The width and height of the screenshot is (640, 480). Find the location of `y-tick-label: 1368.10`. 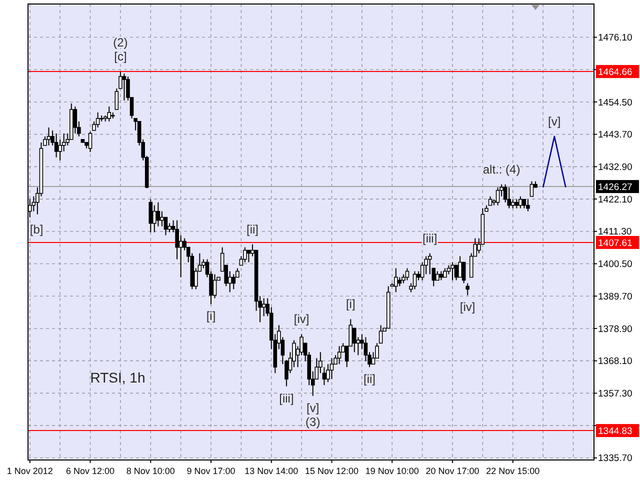

y-tick-label: 1368.10 is located at coordinates (615, 362).